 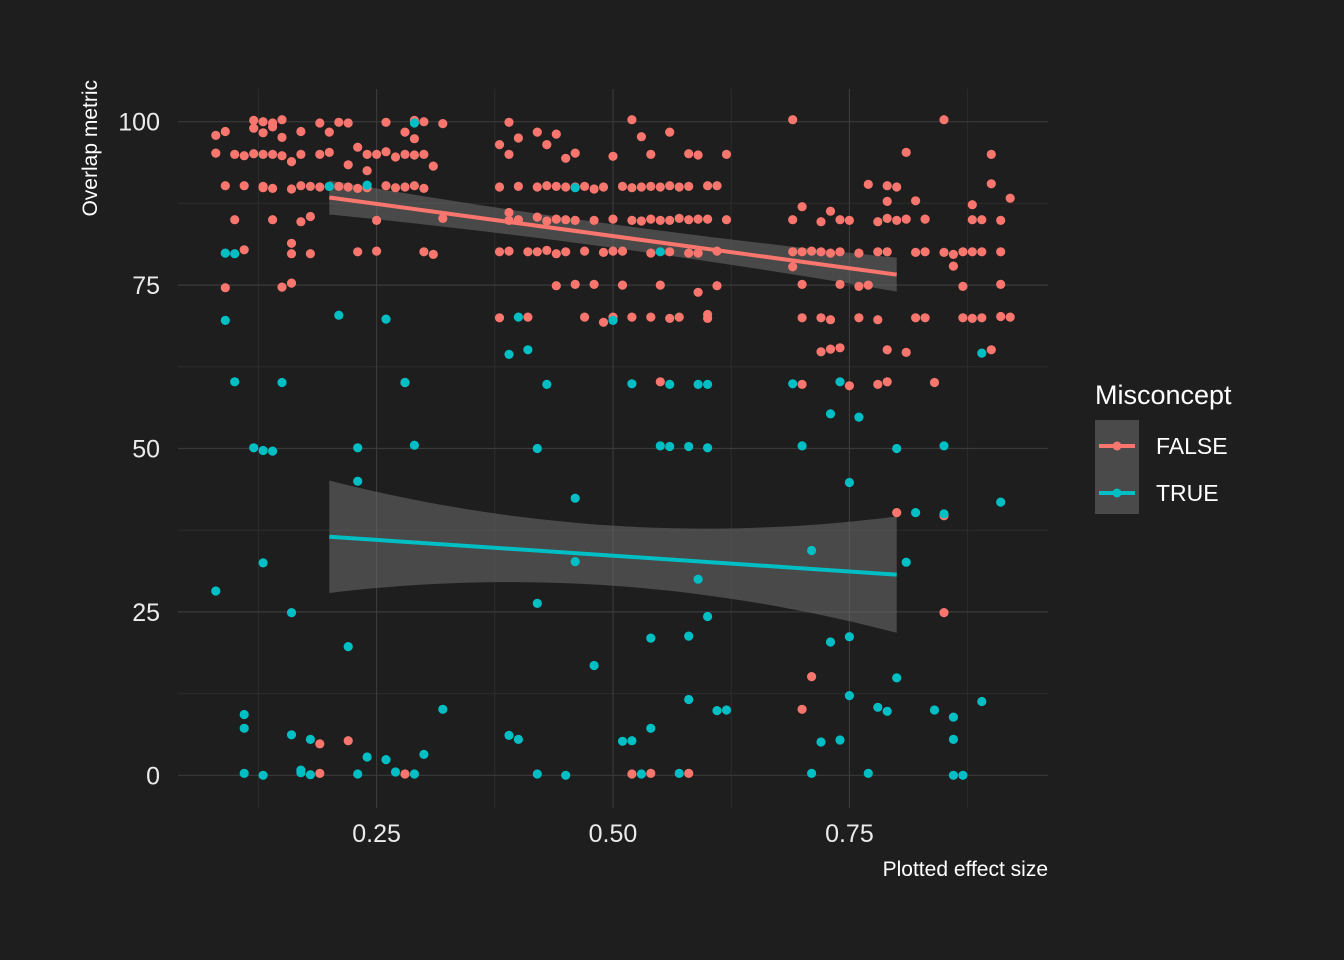 What do you see at coordinates (146, 450) in the screenshot?
I see `y-tick-label: 50` at bounding box center [146, 450].